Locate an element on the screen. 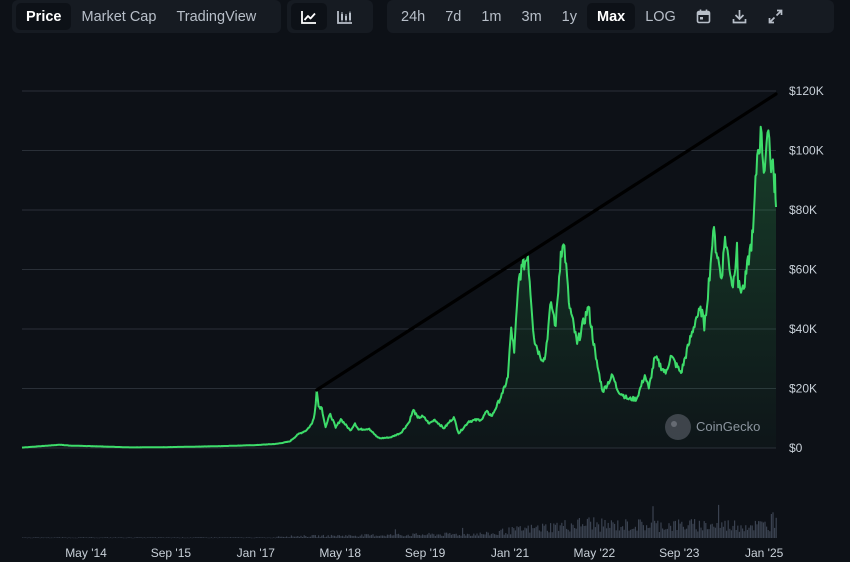  range-3m: 3m is located at coordinates (531, 16).